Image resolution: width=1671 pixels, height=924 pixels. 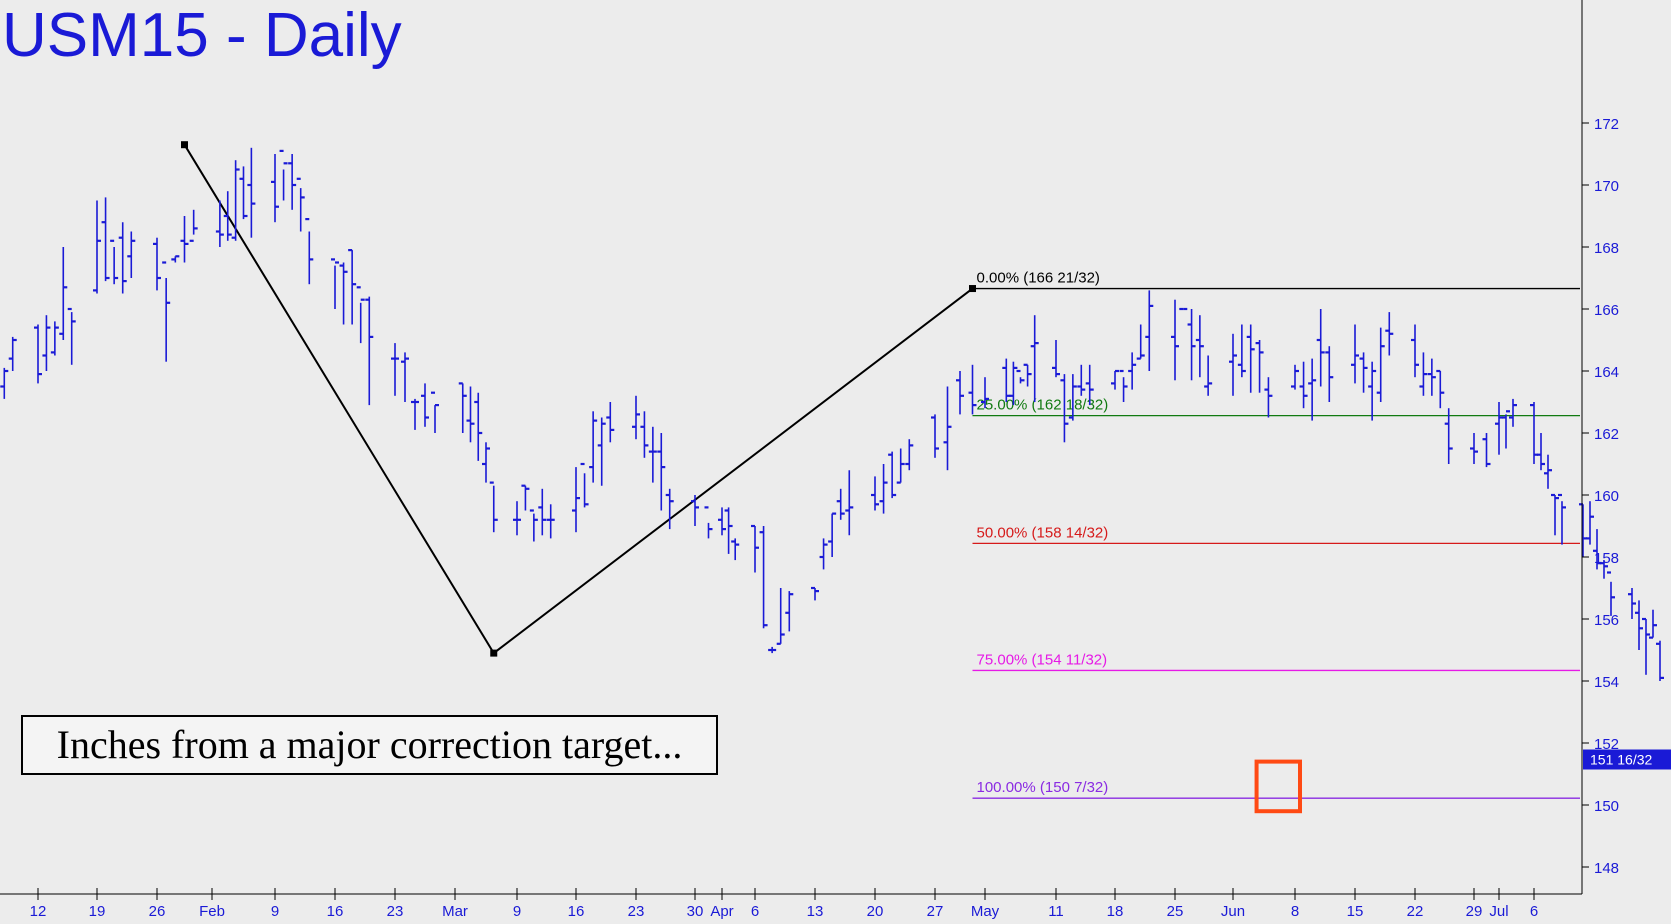 I want to click on x-tick-label-16: 27, so click(x=935, y=911).